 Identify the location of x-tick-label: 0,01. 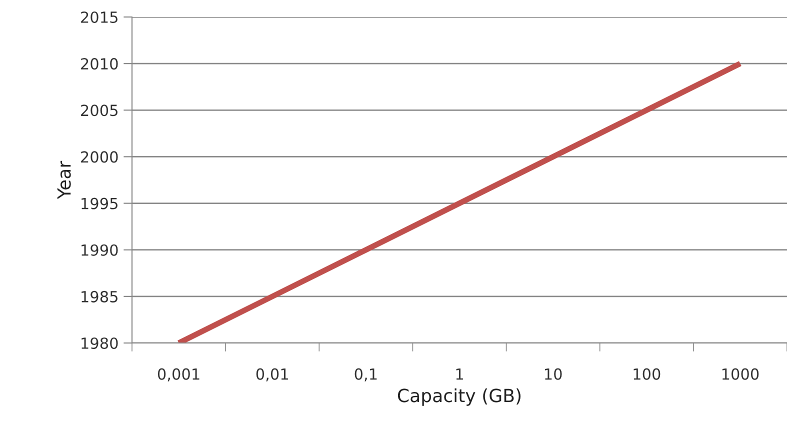
(272, 375).